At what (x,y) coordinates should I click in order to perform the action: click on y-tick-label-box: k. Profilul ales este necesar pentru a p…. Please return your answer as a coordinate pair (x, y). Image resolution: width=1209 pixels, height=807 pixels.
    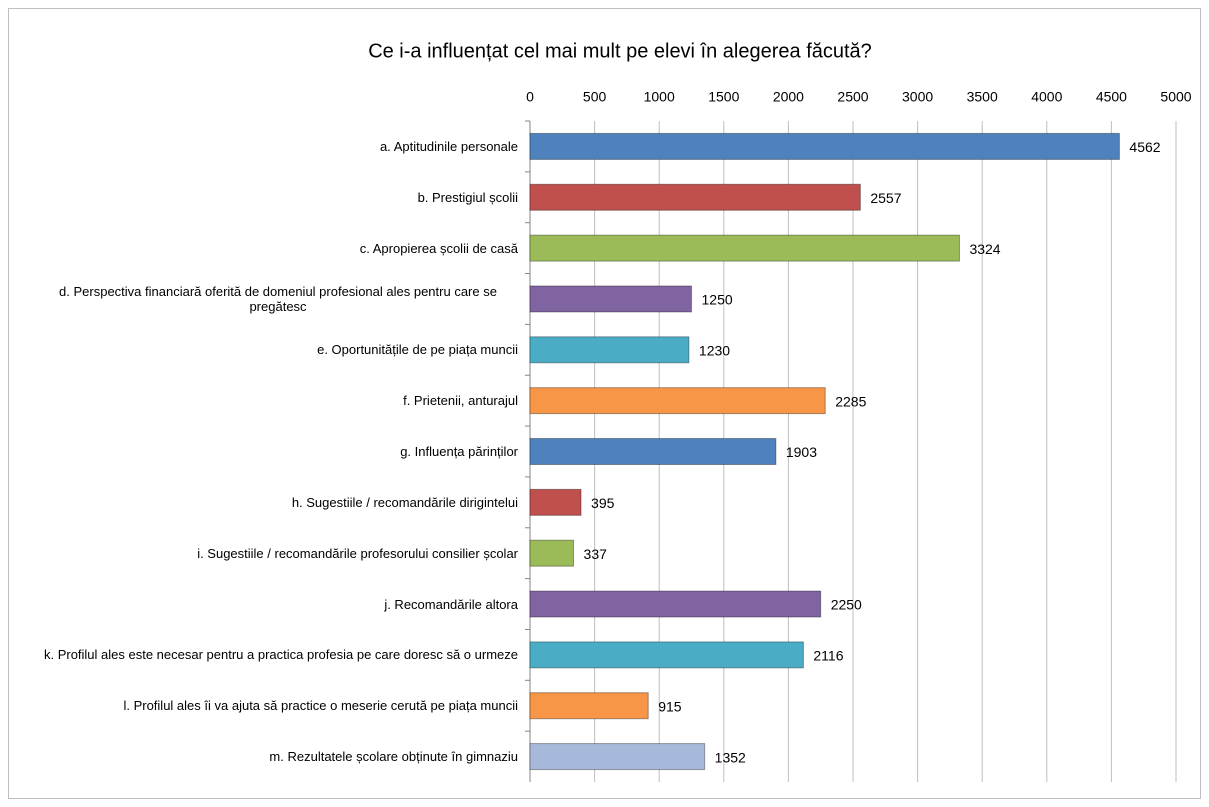
    Looking at the image, I should click on (281, 655).